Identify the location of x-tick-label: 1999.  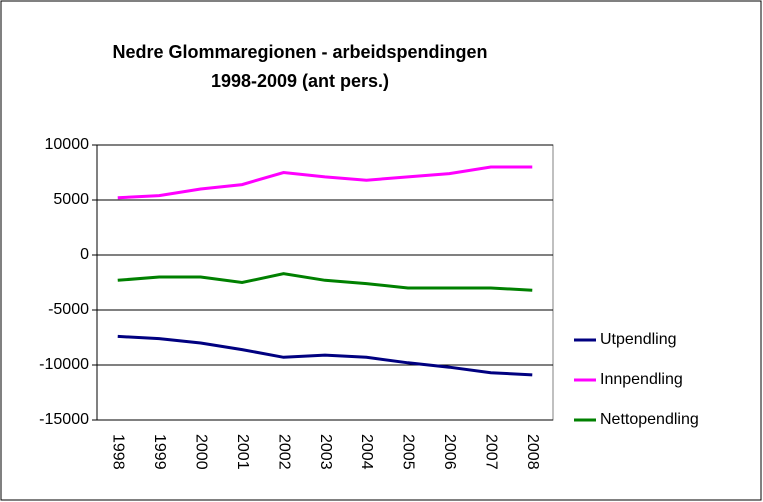
(159, 452).